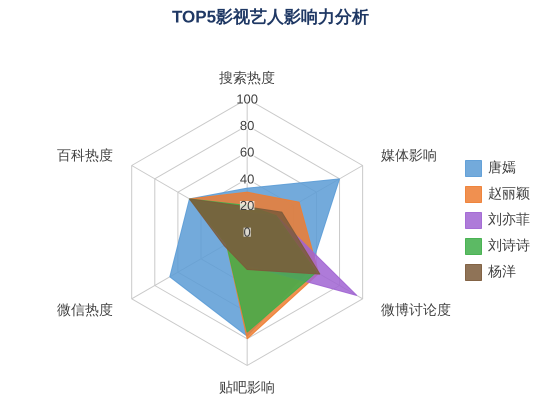  Describe the element at coordinates (509, 194) in the screenshot. I see `legend-label: 赵丽颖` at that location.